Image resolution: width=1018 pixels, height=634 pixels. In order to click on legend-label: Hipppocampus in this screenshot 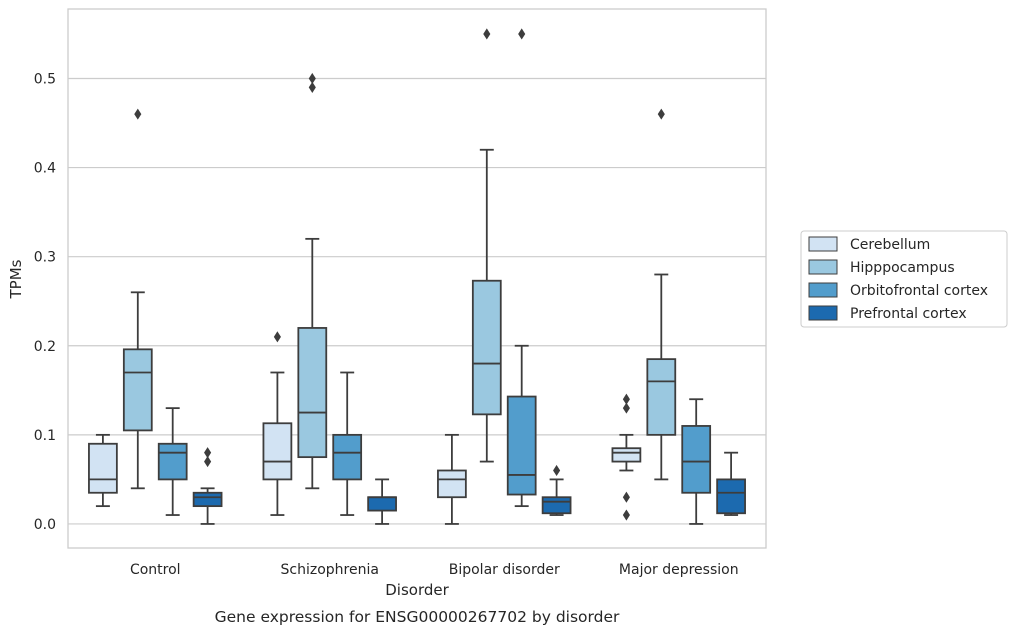, I will do `click(902, 268)`.